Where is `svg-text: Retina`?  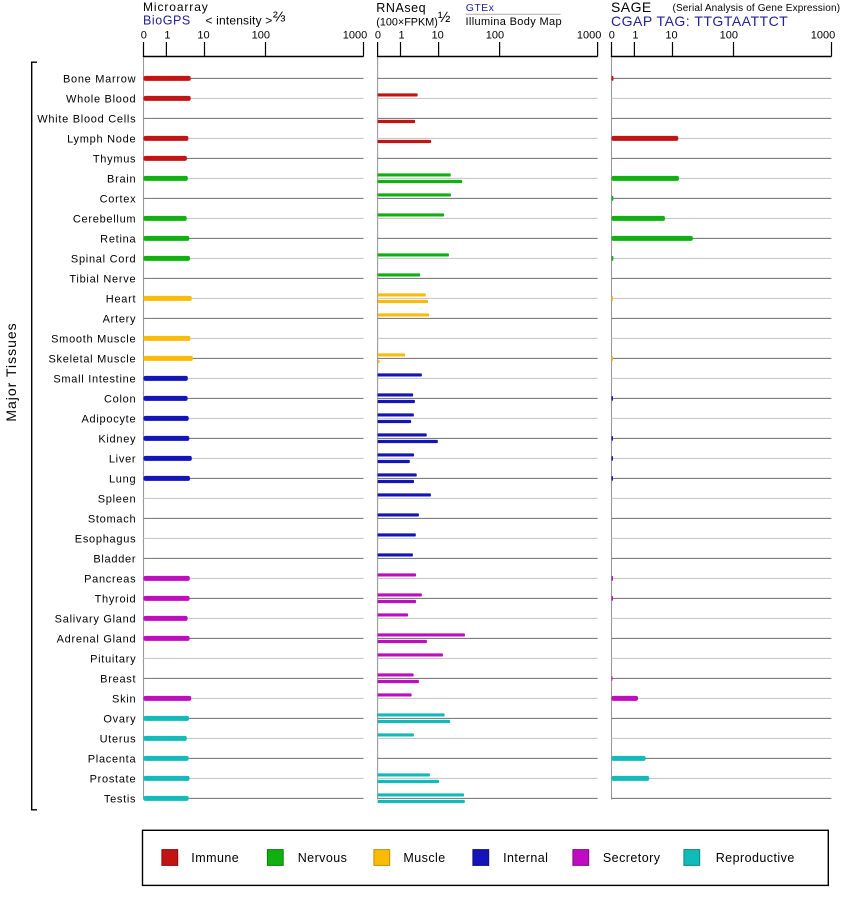 svg-text: Retina is located at coordinates (118, 239).